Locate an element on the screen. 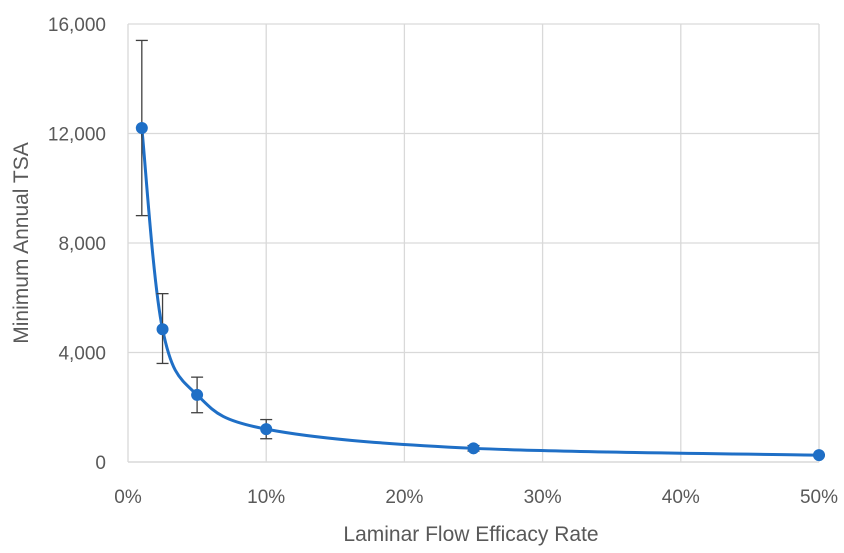 The image size is (844, 553). x-tick-label: 10% is located at coordinates (266, 497).